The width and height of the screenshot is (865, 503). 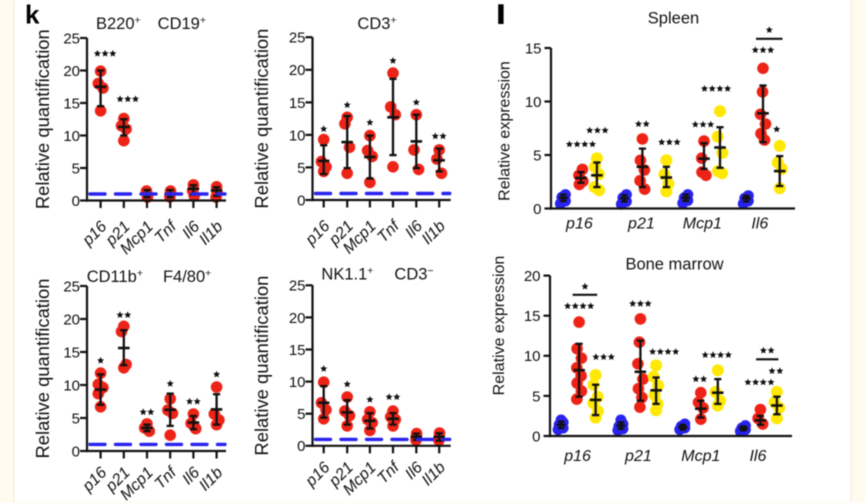 What do you see at coordinates (377, 274) in the screenshot?
I see `svg-text:NK1.1+CD3−: NK1.1+ CD3−` at bounding box center [377, 274].